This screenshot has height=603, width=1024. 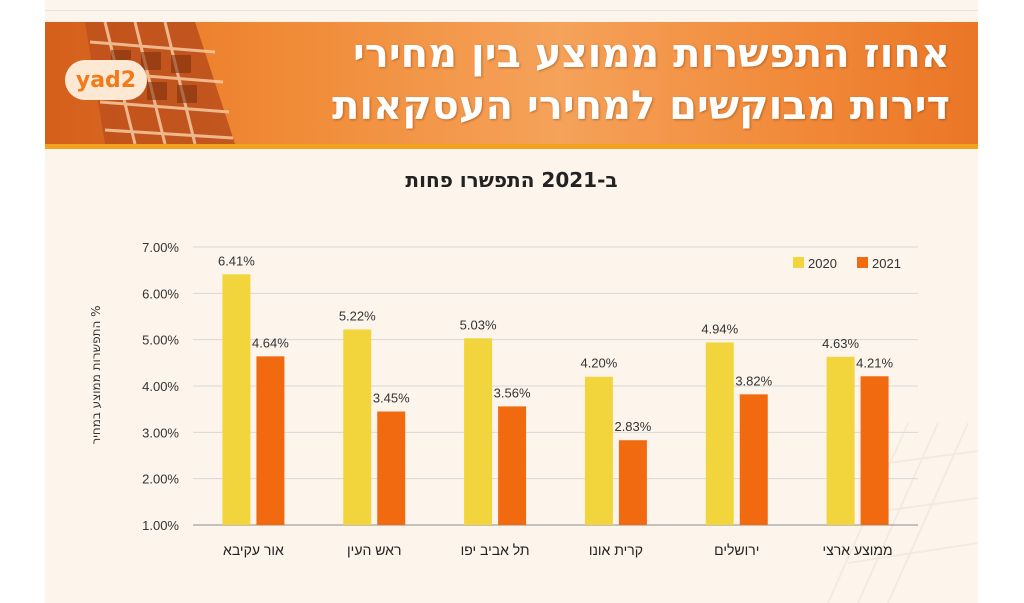 What do you see at coordinates (160, 432) in the screenshot?
I see `y-tick-label: 3.00%` at bounding box center [160, 432].